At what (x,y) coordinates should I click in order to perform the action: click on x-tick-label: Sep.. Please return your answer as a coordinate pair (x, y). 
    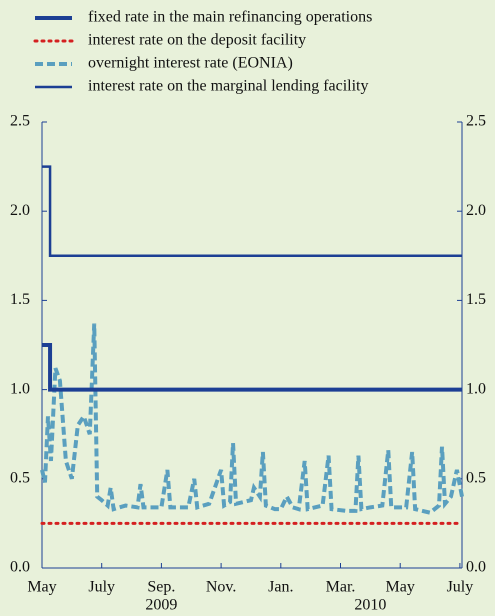
    Looking at the image, I should click on (161, 587).